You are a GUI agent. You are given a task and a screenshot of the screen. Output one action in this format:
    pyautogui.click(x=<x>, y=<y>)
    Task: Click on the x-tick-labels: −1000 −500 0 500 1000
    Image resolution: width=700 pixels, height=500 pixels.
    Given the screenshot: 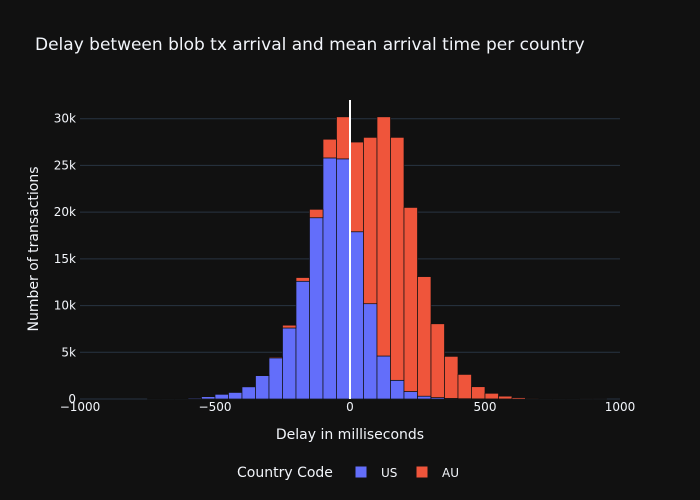 What is the action you would take?
    pyautogui.click(x=348, y=407)
    